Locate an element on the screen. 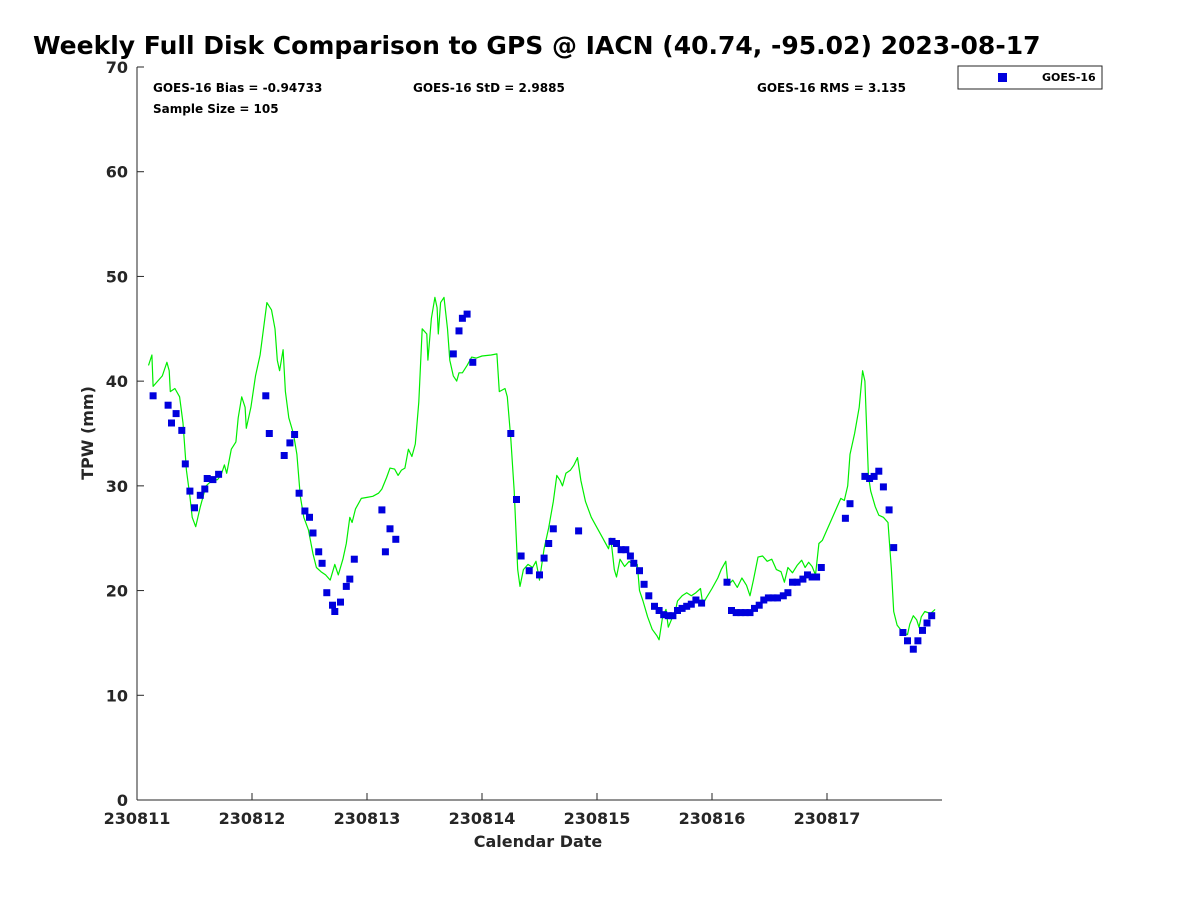  legend-box is located at coordinates (1030, 77).